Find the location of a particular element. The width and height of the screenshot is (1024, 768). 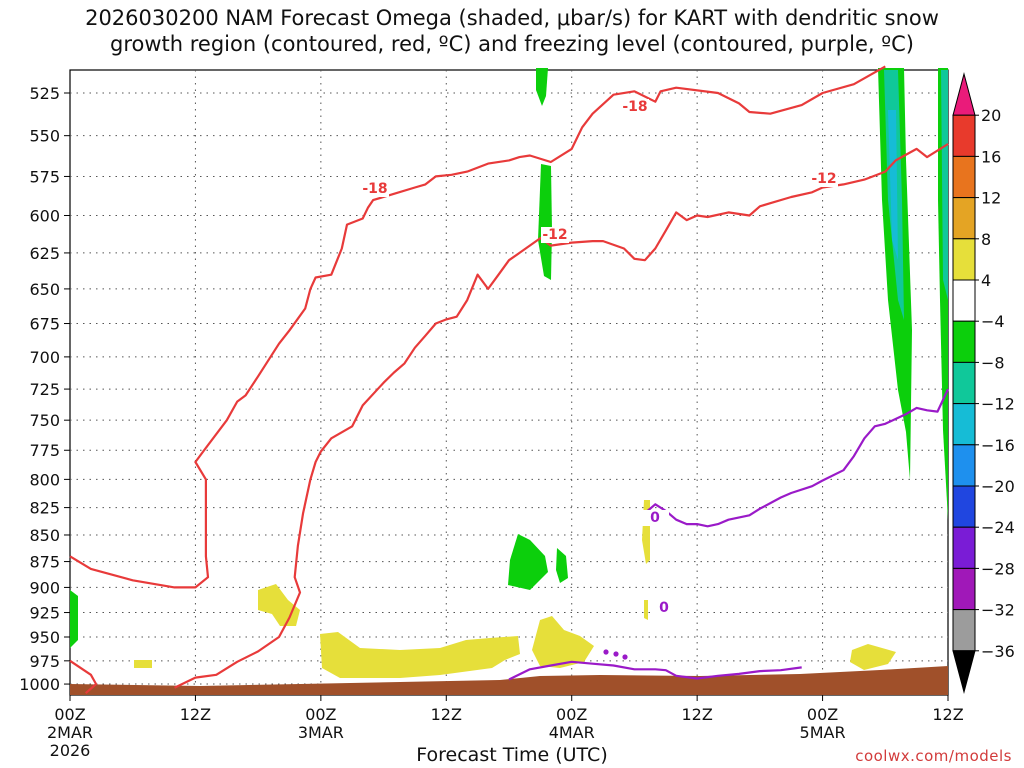

colorbar-label: 12 is located at coordinates (991, 198).